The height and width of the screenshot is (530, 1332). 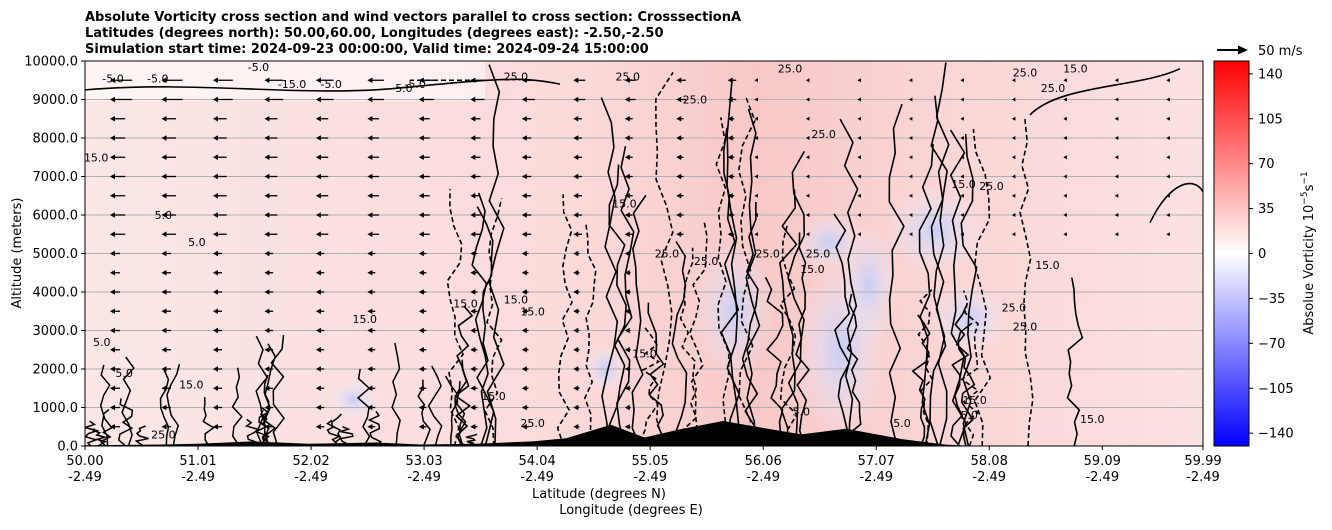 I want to click on x-tick-label-lat: 56.06, so click(x=763, y=461).